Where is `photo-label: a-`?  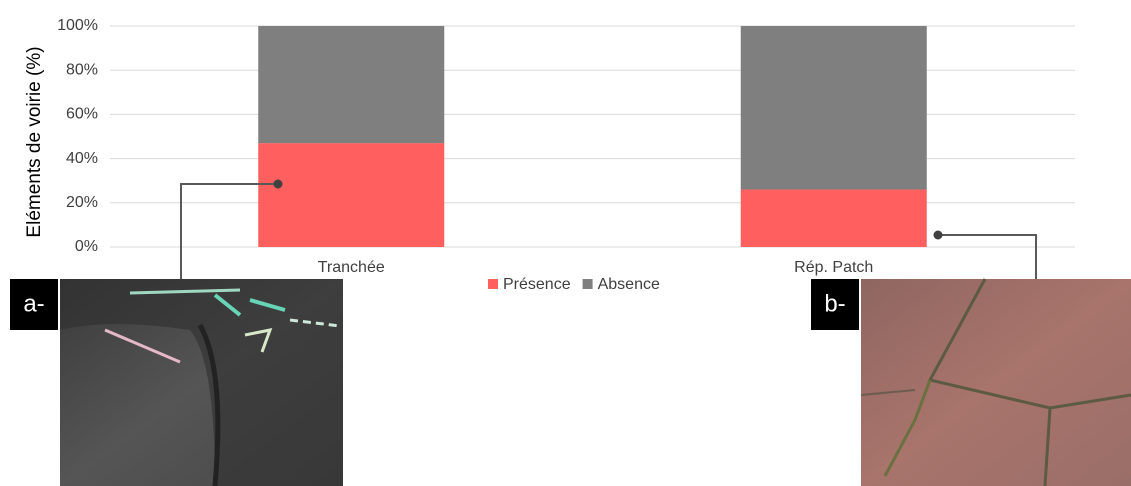 photo-label: a- is located at coordinates (33, 303).